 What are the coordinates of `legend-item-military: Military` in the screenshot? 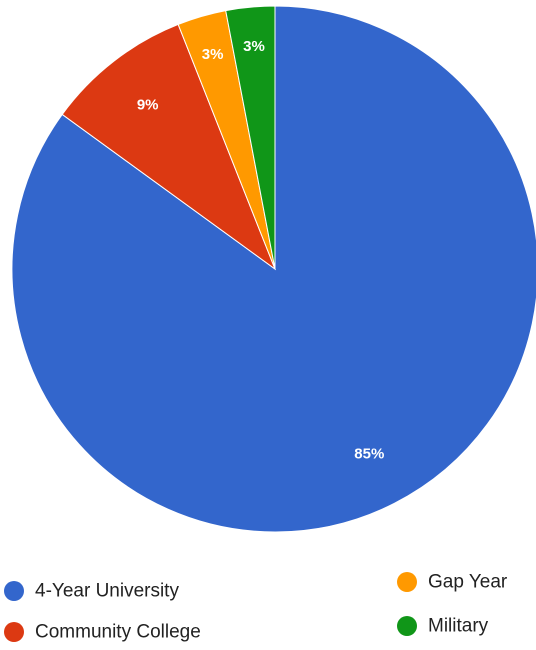 It's located at (443, 626).